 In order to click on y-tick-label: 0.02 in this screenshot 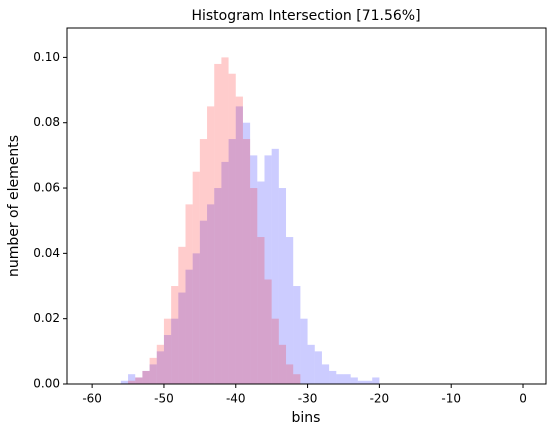, I will do `click(46, 318)`.